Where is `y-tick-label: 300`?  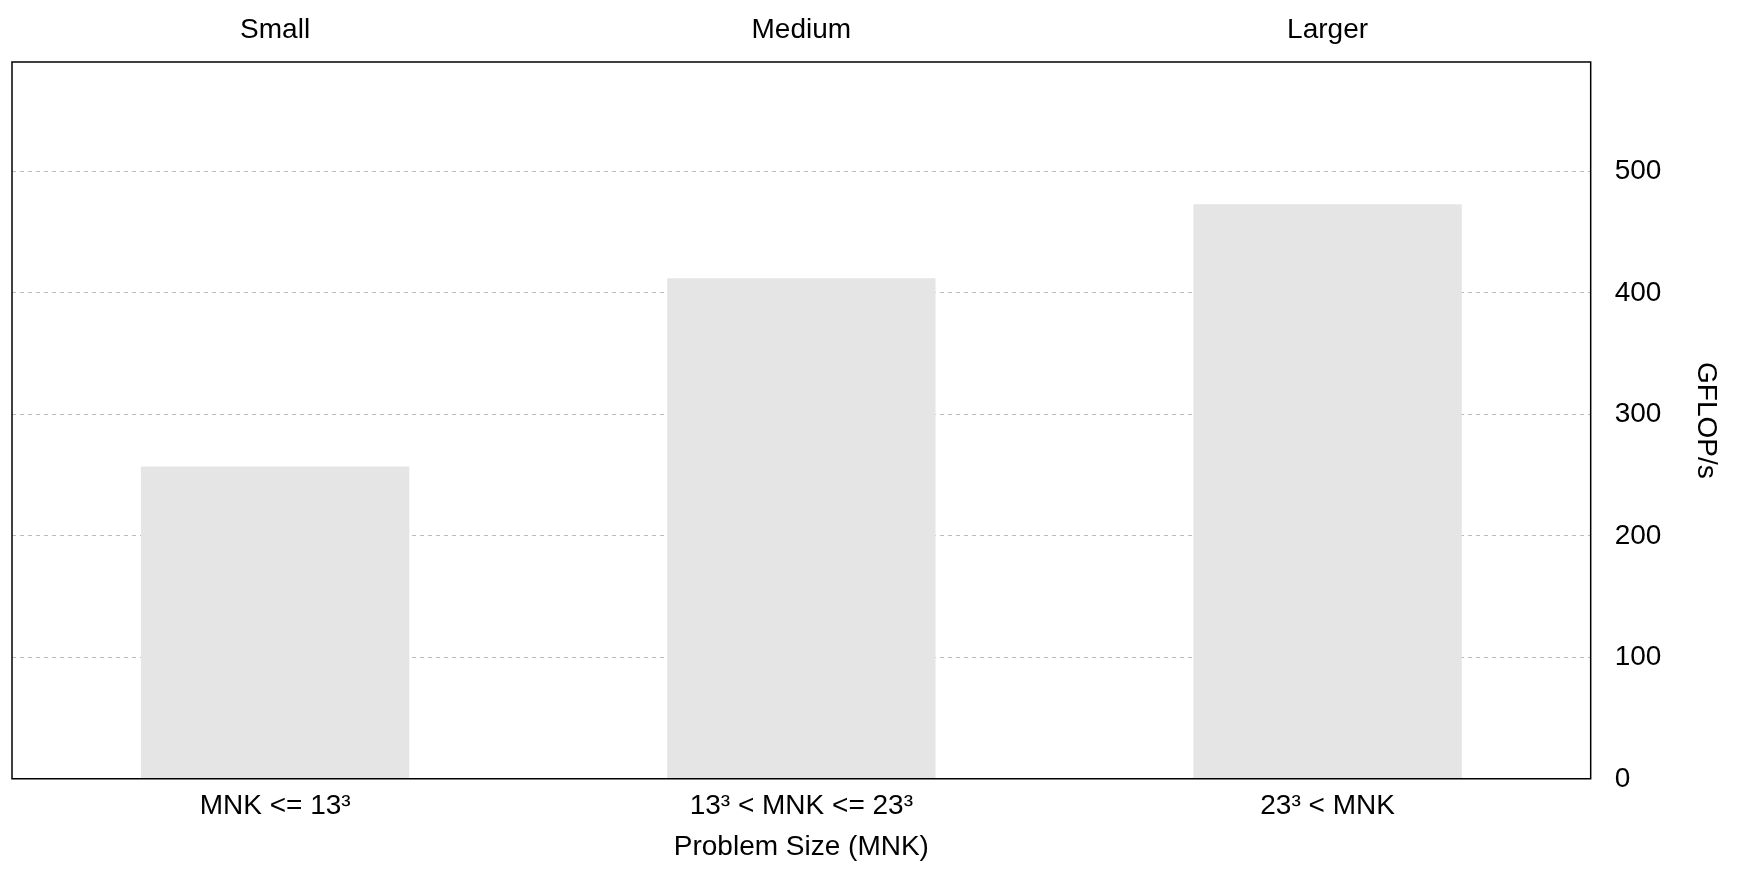
y-tick-label: 300 is located at coordinates (1638, 413).